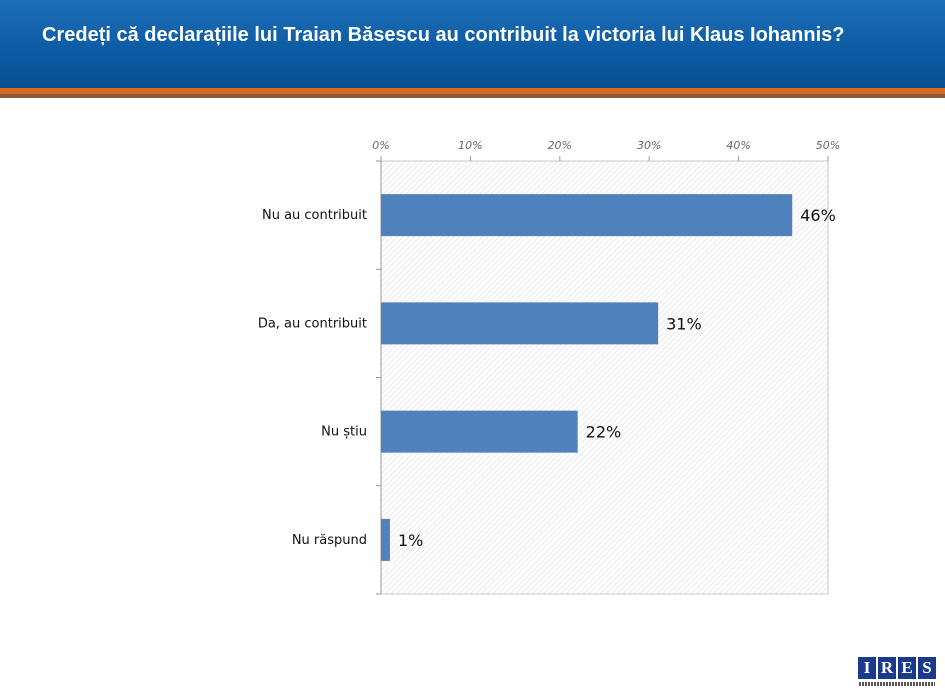  Describe the element at coordinates (818, 215) in the screenshot. I see `data-label: 46%` at that location.